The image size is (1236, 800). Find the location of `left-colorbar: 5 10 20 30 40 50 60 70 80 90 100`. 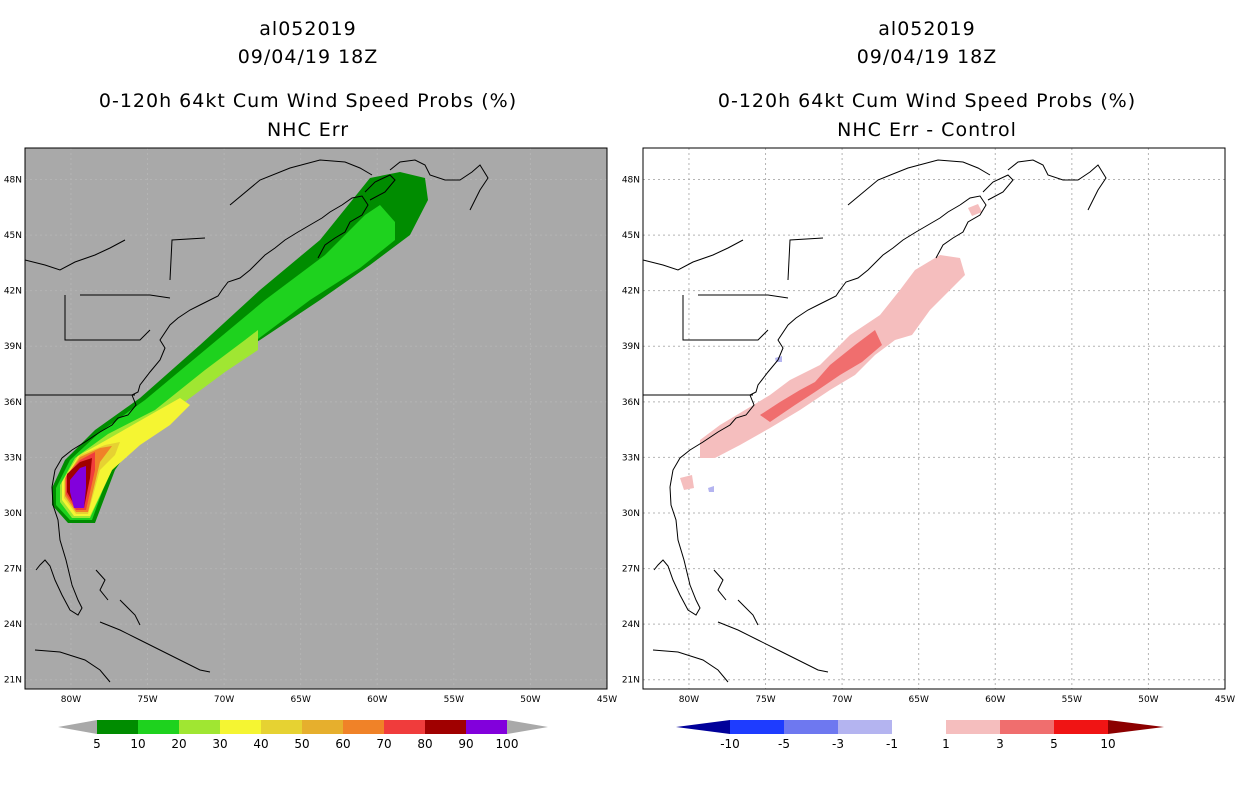

left-colorbar: 5 10 20 30 40 50 60 70 80 90 100 is located at coordinates (303, 735).